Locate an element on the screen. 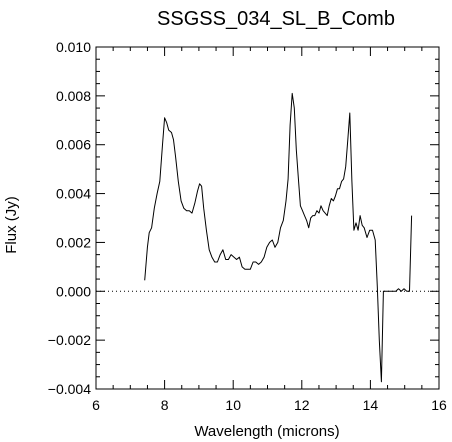 Image resolution: width=452 pixels, height=442 pixels. y-tick-label: 0.000 is located at coordinates (73, 291).